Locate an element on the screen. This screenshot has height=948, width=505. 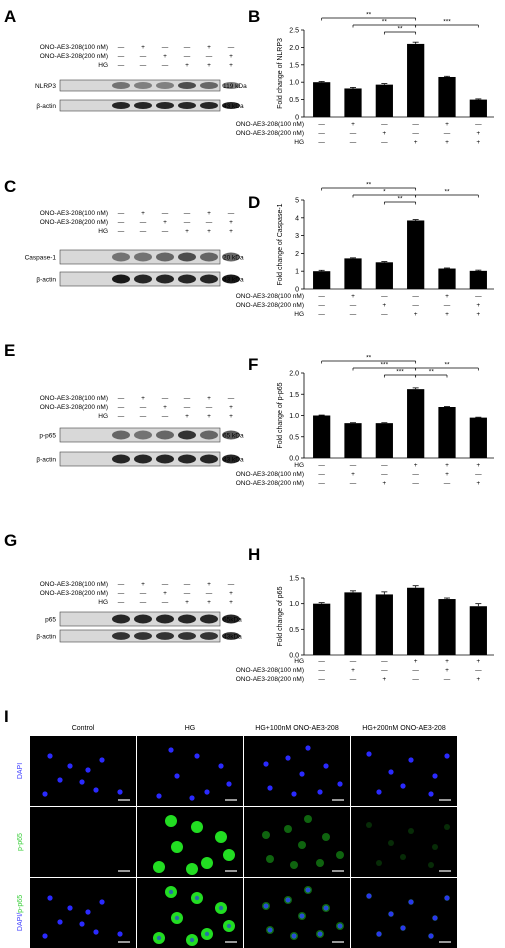
condition-label: HG is located at coordinates (299, 465).